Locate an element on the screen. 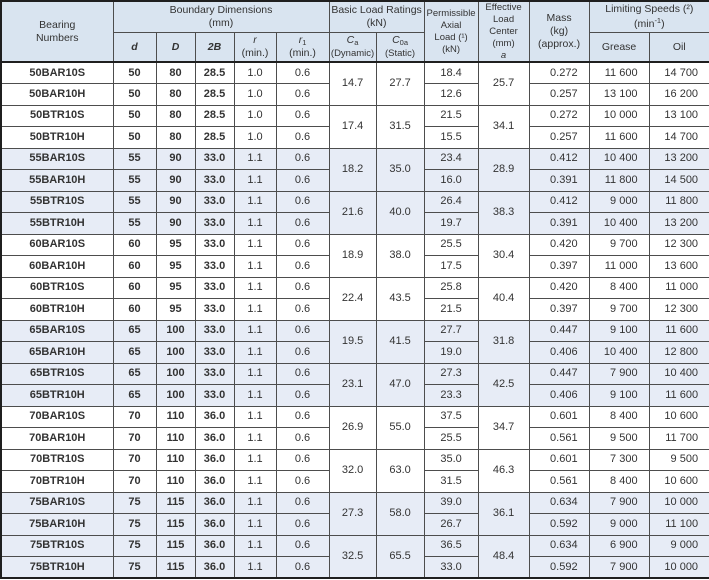 The image size is (709, 580). speed-grease: 6 900 is located at coordinates (619, 546).